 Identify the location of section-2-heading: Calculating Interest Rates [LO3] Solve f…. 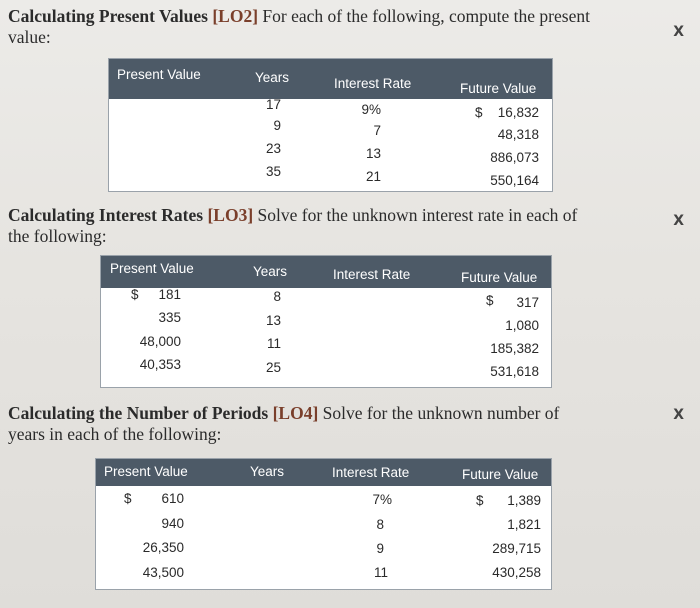
(338, 226).